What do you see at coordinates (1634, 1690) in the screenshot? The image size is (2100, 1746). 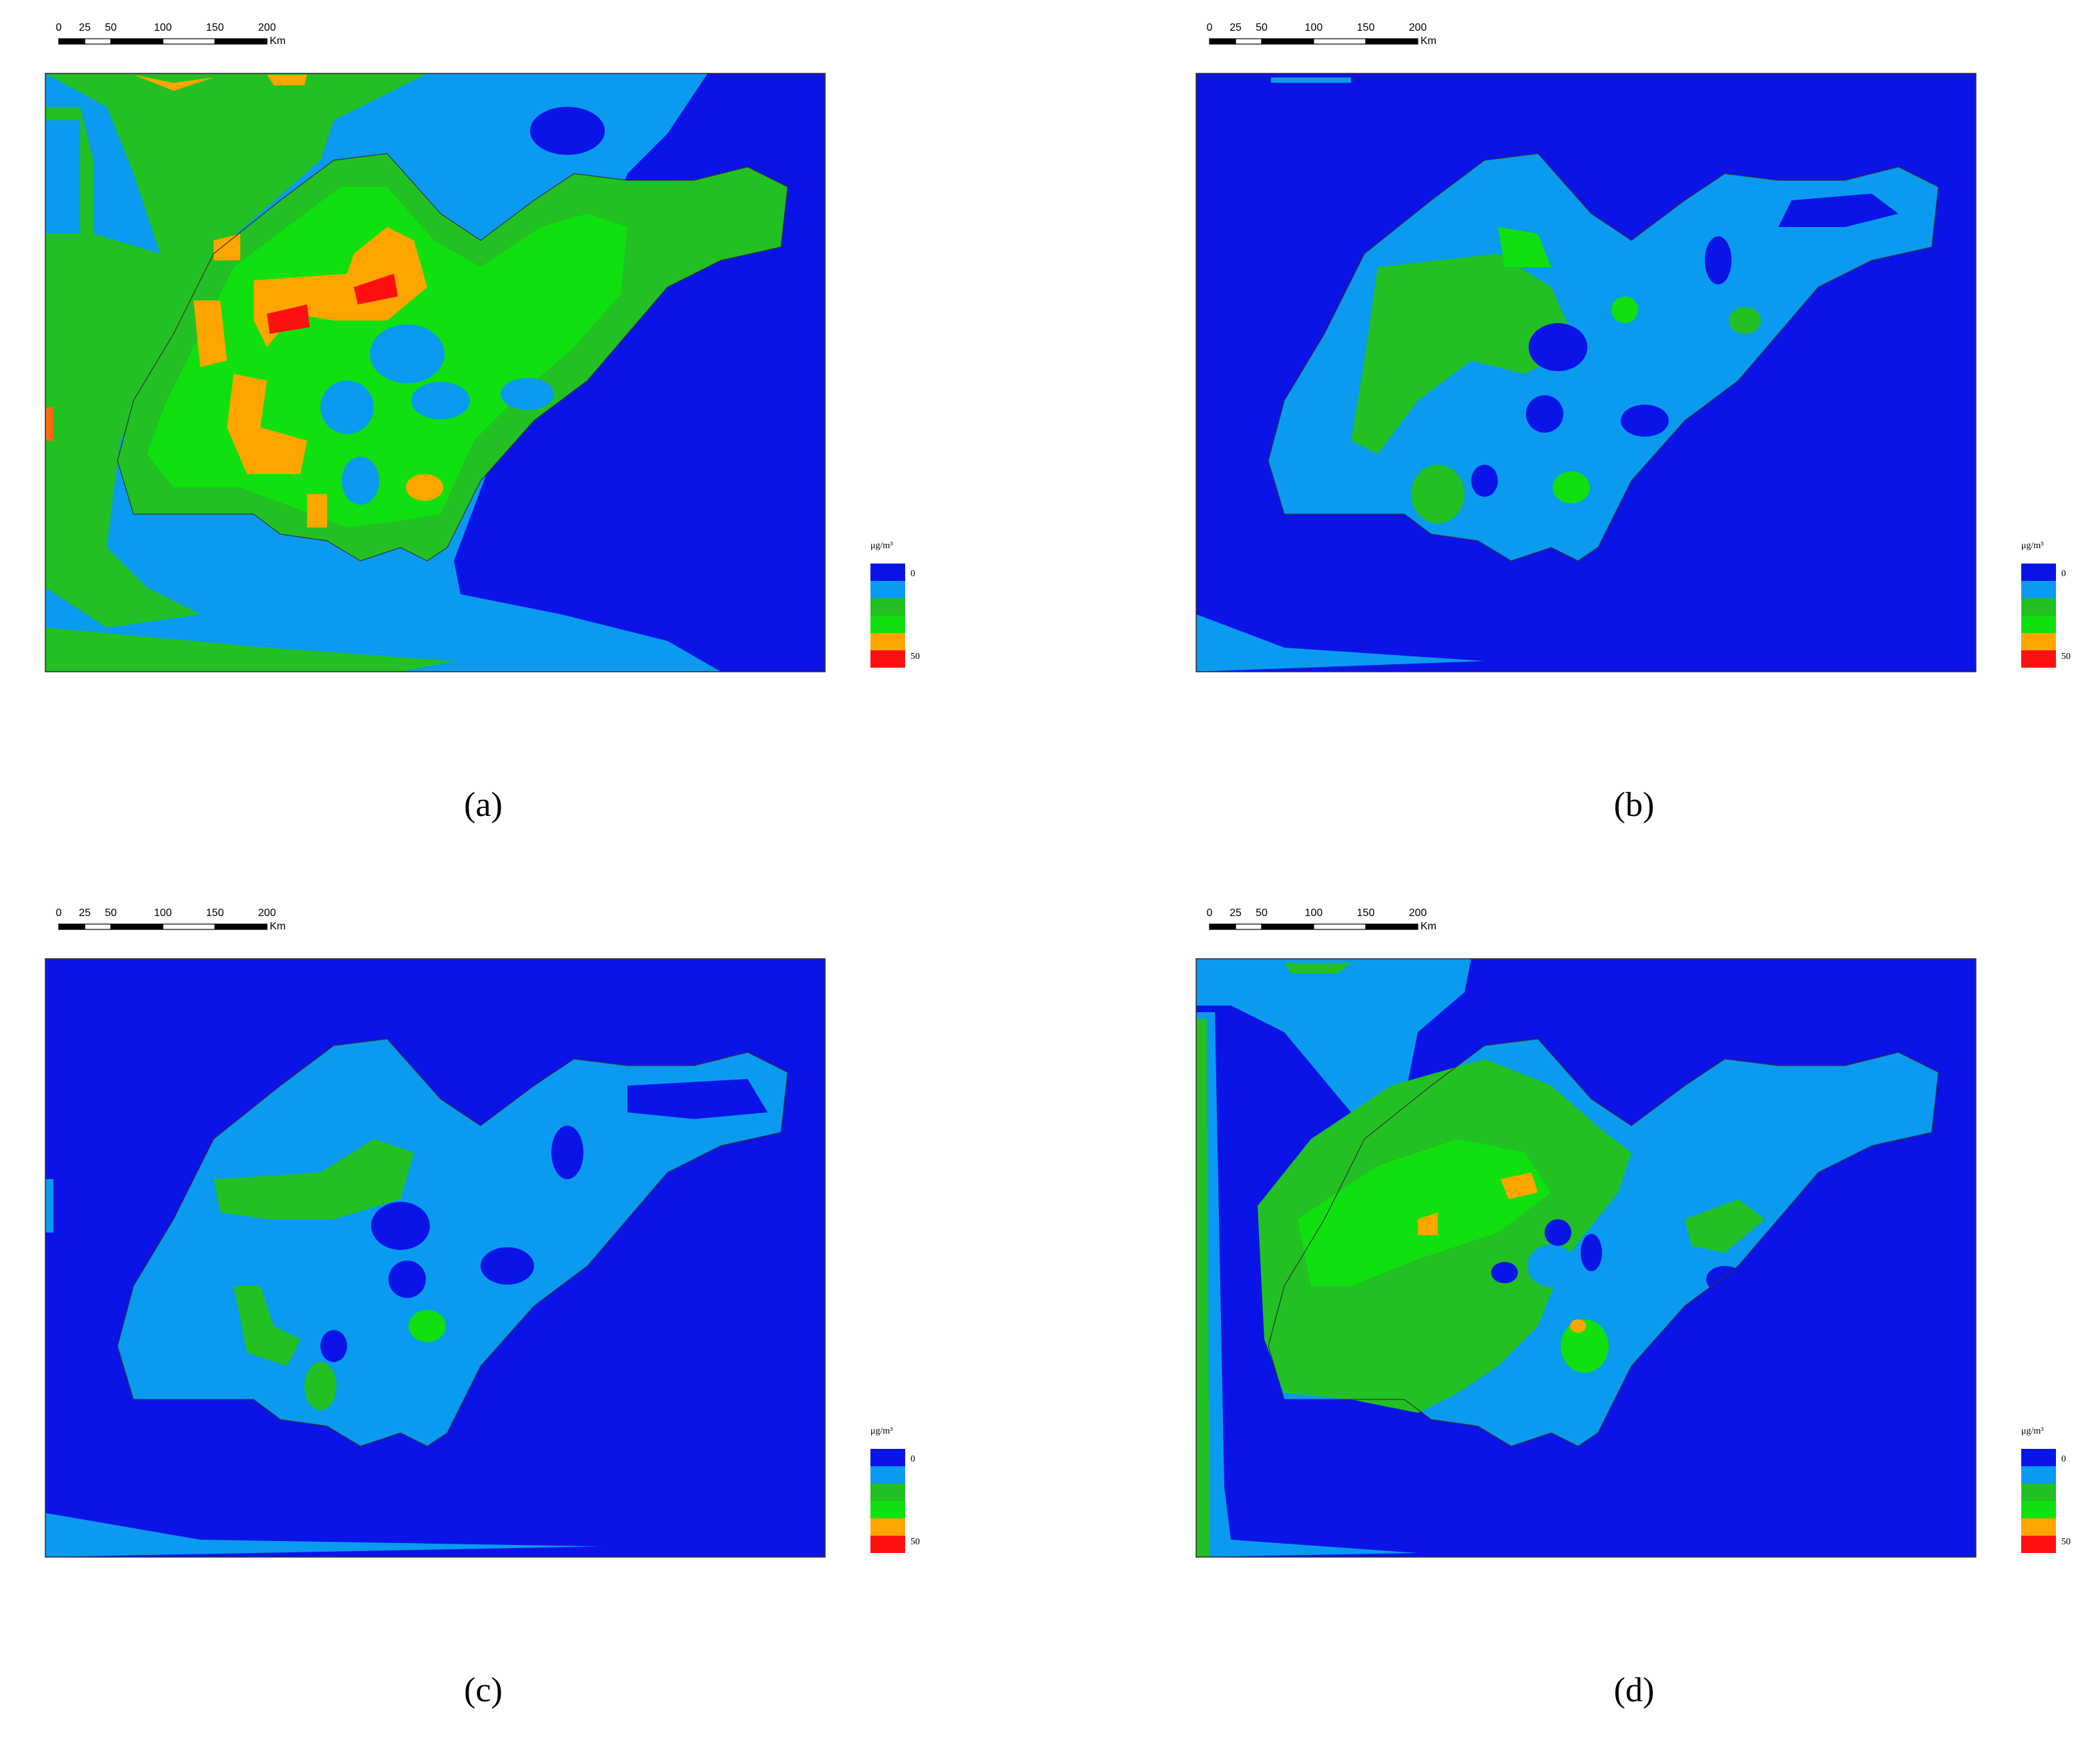 I see `caption: (d)` at bounding box center [1634, 1690].